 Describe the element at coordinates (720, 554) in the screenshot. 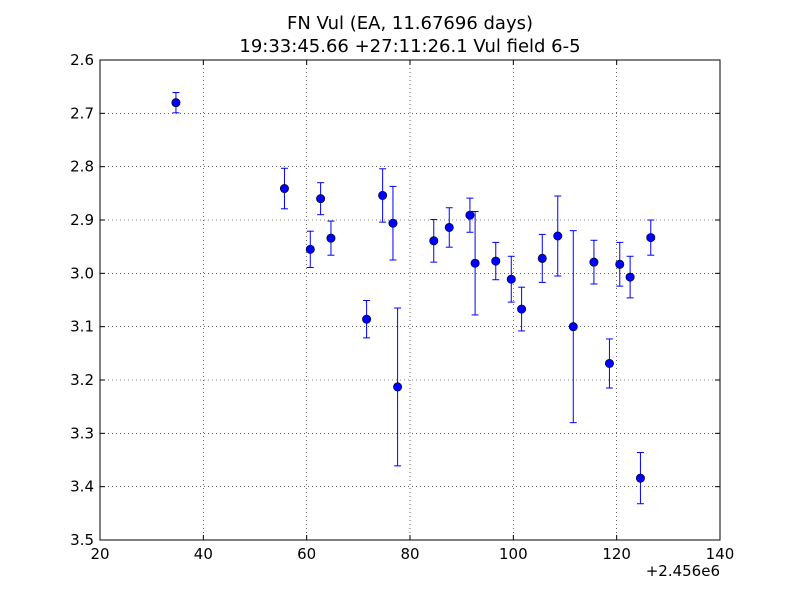

I see `x-tick-label: 140` at that location.